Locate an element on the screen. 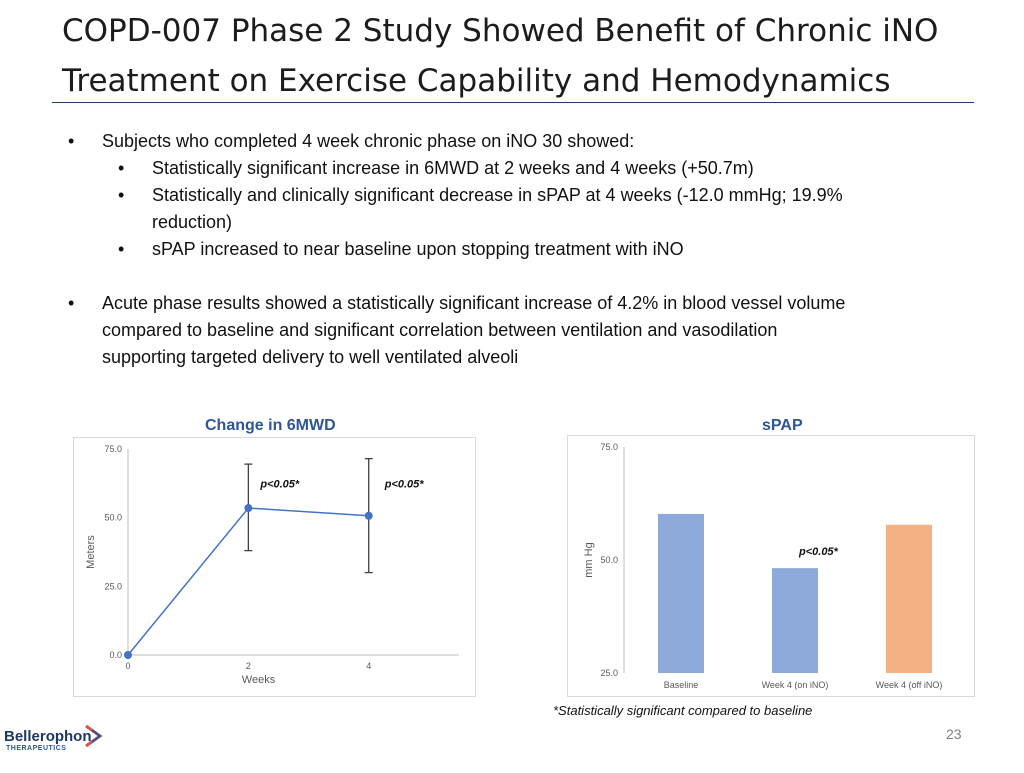 This screenshot has height=773, width=1024. logo-subtitle: THERAPEUTICS is located at coordinates (36, 748).